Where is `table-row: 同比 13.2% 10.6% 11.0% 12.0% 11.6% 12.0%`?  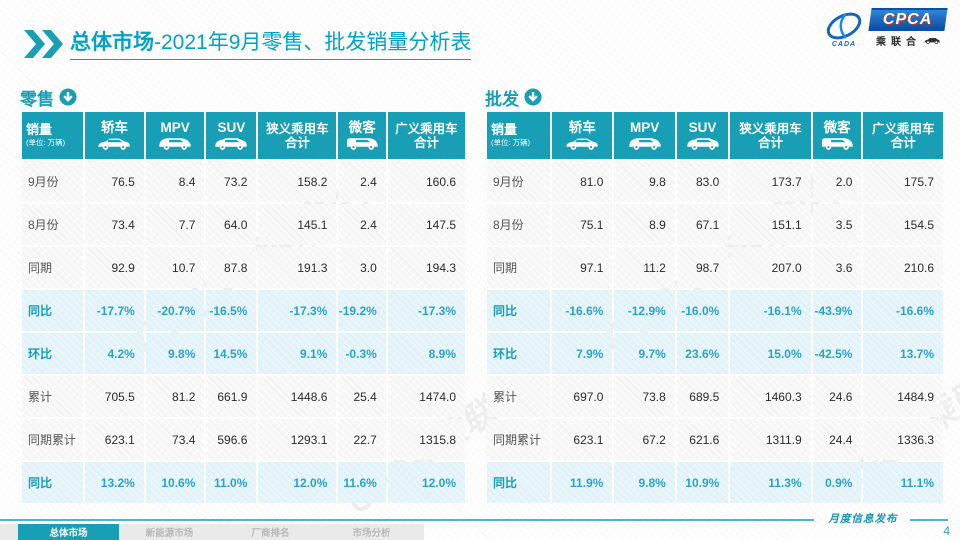
table-row: 同比 13.2% 10.6% 11.0% 12.0% 11.6% 12.0% is located at coordinates (243, 482).